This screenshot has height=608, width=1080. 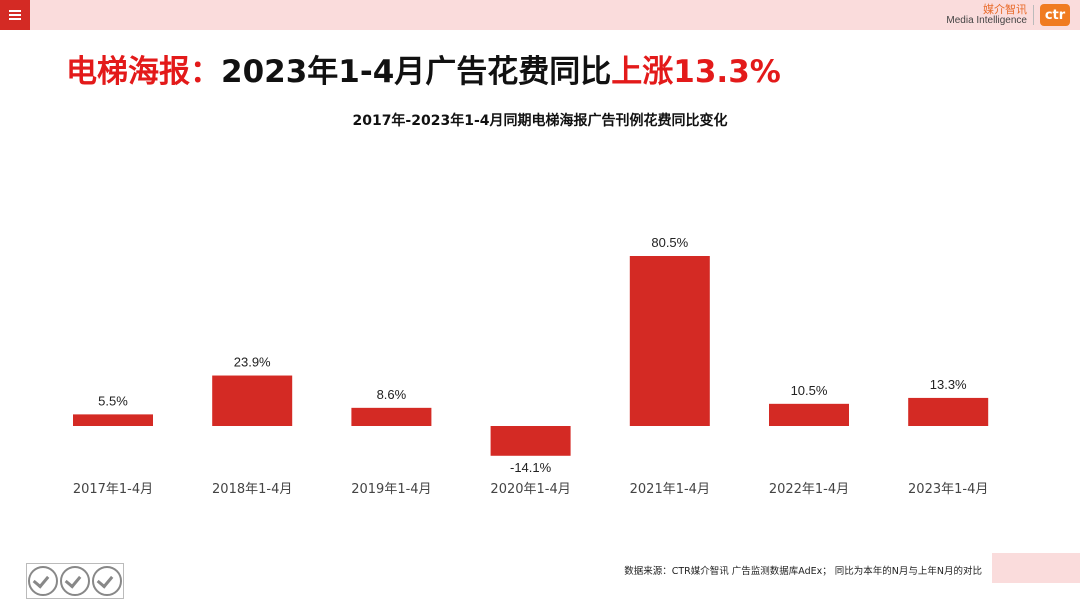 I want to click on data-label-2: 23.9%, so click(x=252, y=362).